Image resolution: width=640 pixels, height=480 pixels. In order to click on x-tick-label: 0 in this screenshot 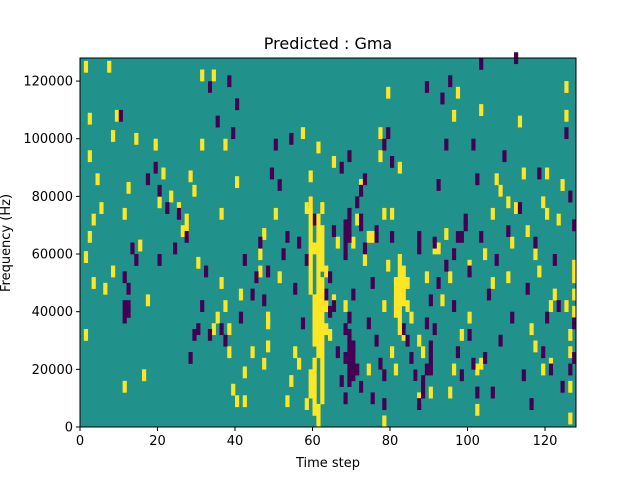, I will do `click(80, 441)`.